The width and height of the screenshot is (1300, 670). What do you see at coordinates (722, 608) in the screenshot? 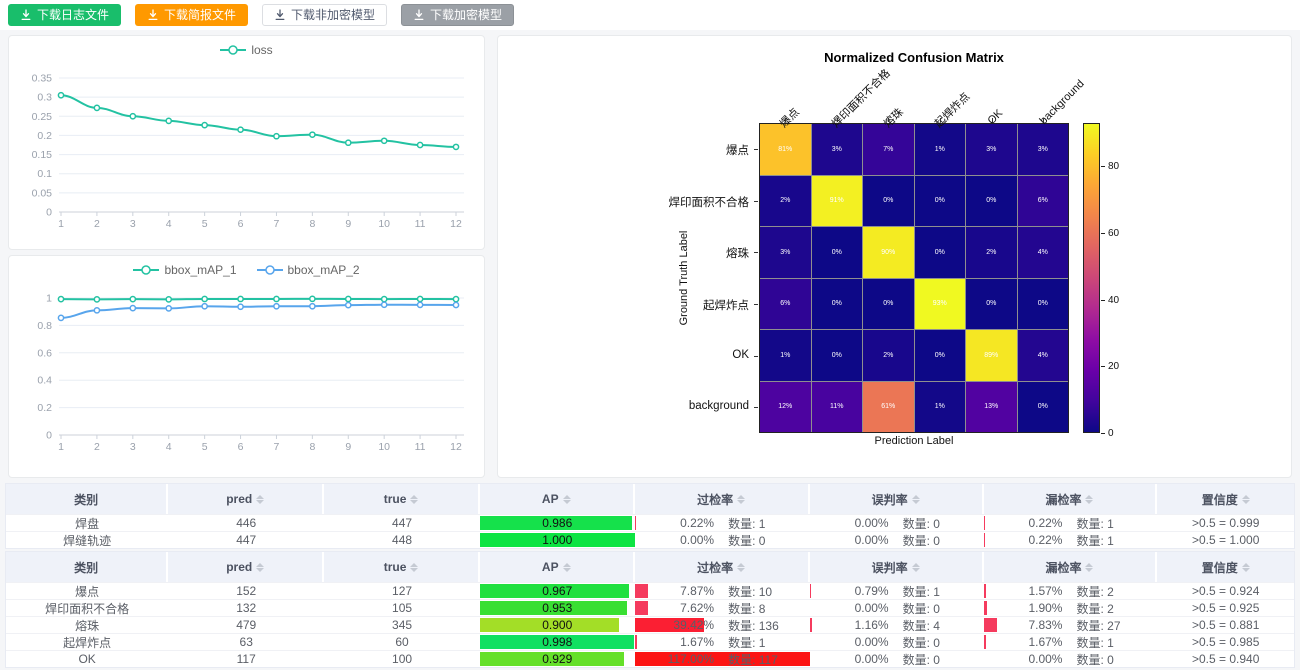
I see `cell-overkill: 7.62%数量: 8` at bounding box center [722, 608].